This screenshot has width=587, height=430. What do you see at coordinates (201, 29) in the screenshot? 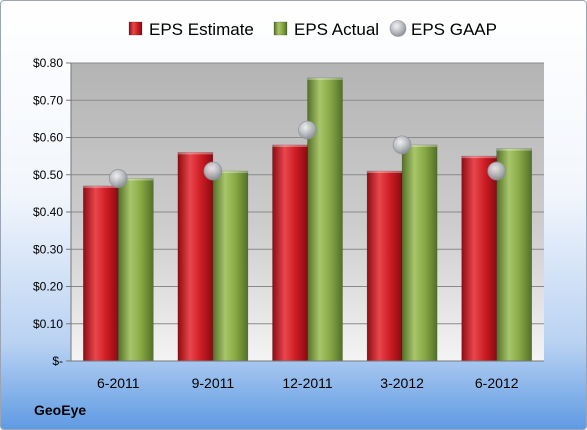
I see `legend-label-eps-estimate: EPS Estimate` at bounding box center [201, 29].